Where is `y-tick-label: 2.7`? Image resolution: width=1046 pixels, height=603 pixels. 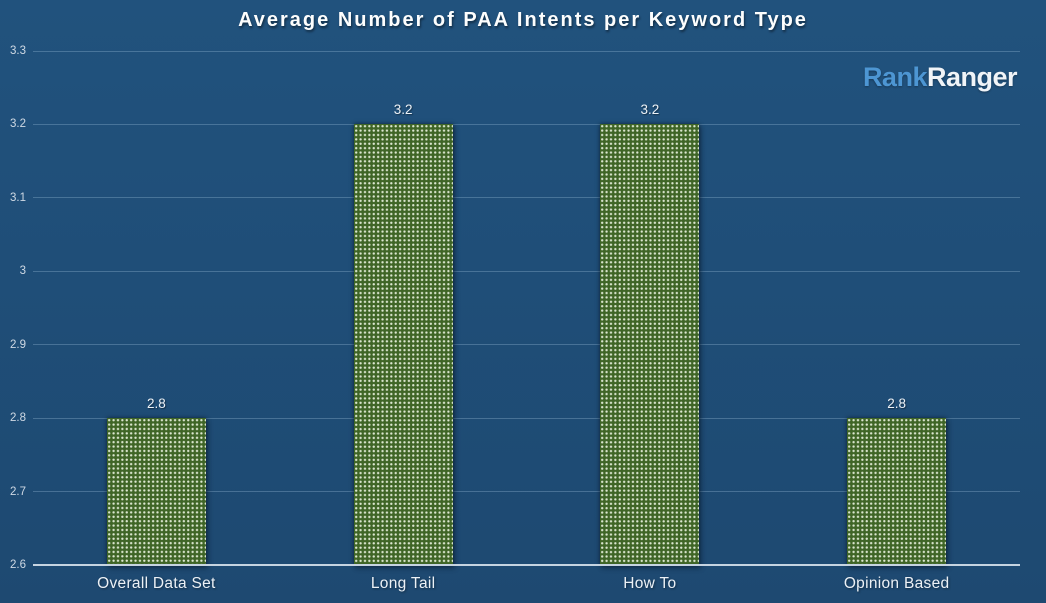
y-tick-label: 2.7 is located at coordinates (18, 491).